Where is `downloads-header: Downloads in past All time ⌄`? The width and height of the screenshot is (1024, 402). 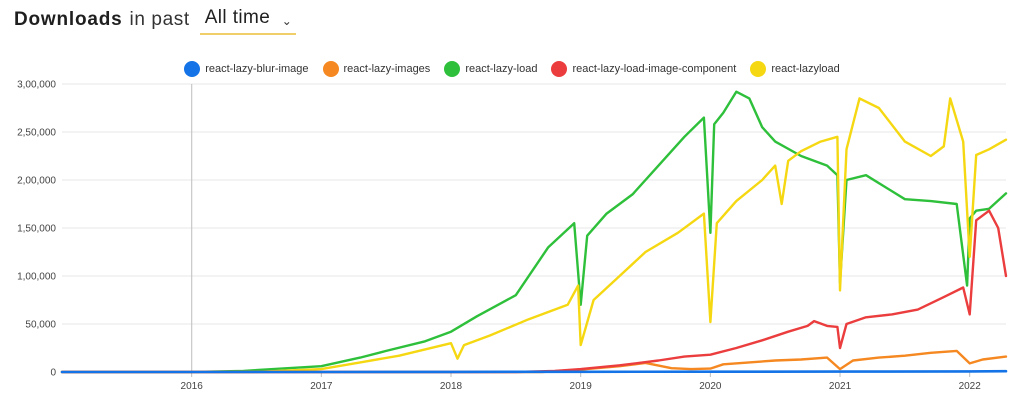 downloads-header: Downloads in past All time ⌄ is located at coordinates (155, 20).